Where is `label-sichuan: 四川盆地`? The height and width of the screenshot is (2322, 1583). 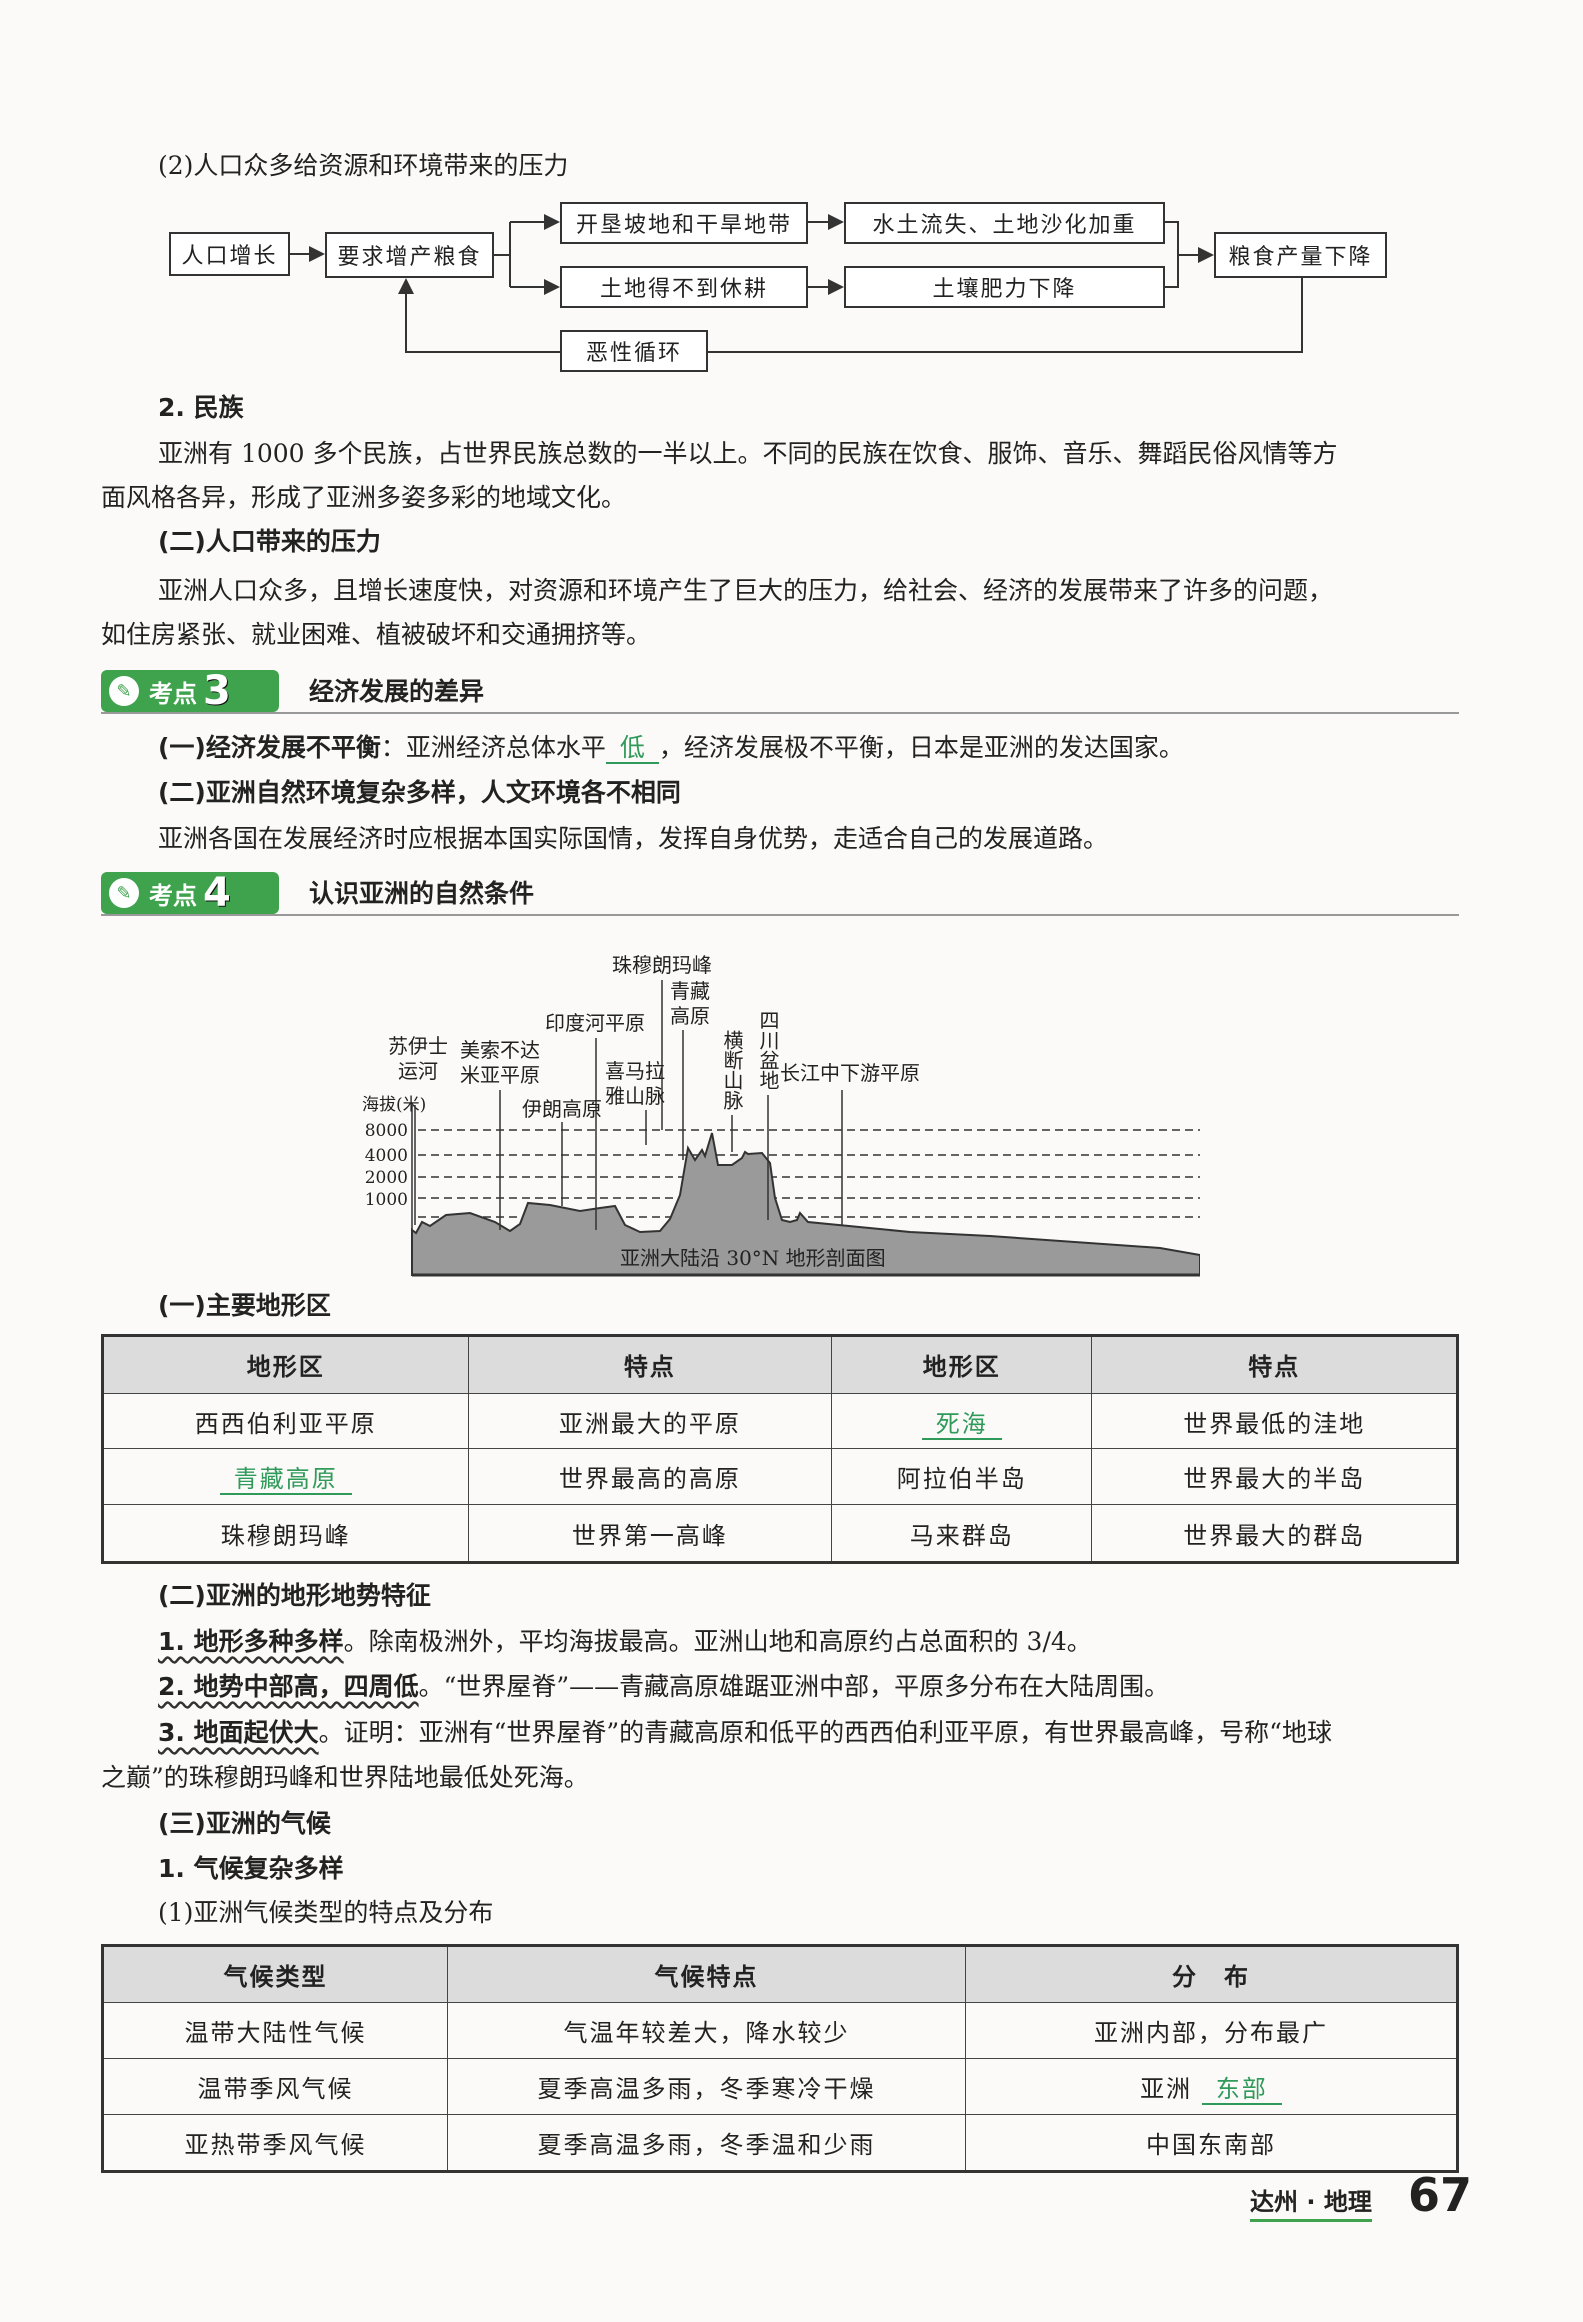
label-sichuan: 四川盆地 is located at coordinates (768, 1050).